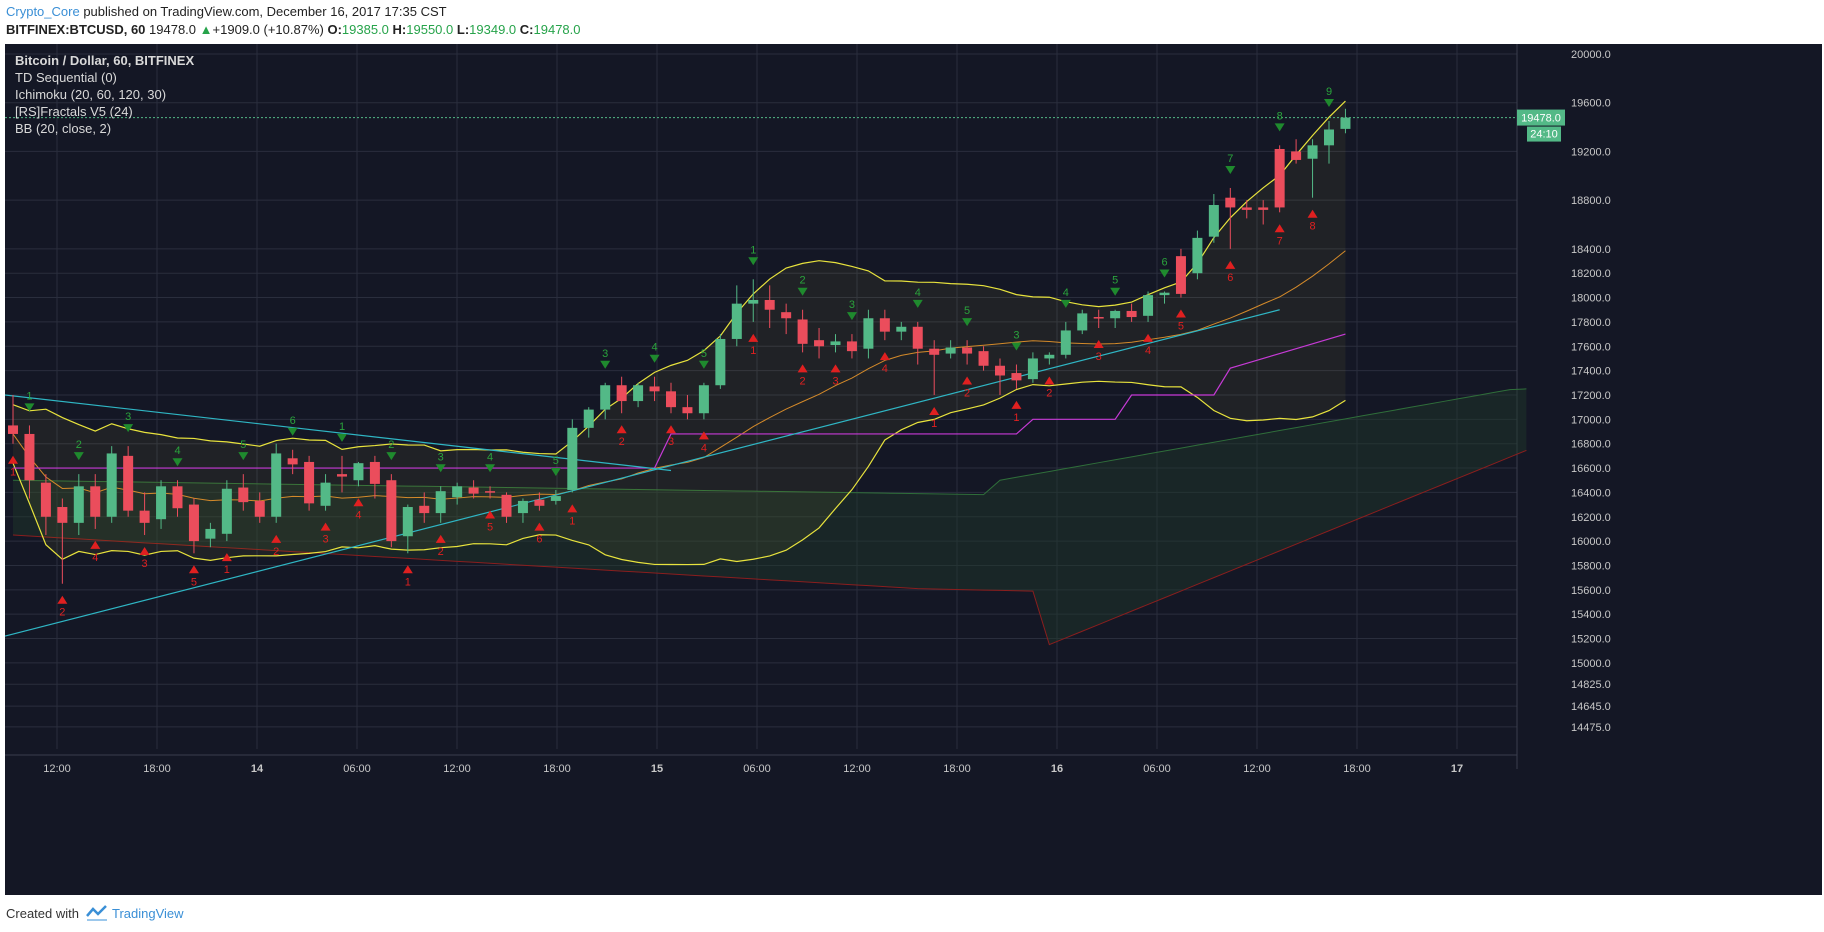 This screenshot has width=1824, height=932. What do you see at coordinates (57, 769) in the screenshot?
I see `x-tick-label: 12:00` at bounding box center [57, 769].